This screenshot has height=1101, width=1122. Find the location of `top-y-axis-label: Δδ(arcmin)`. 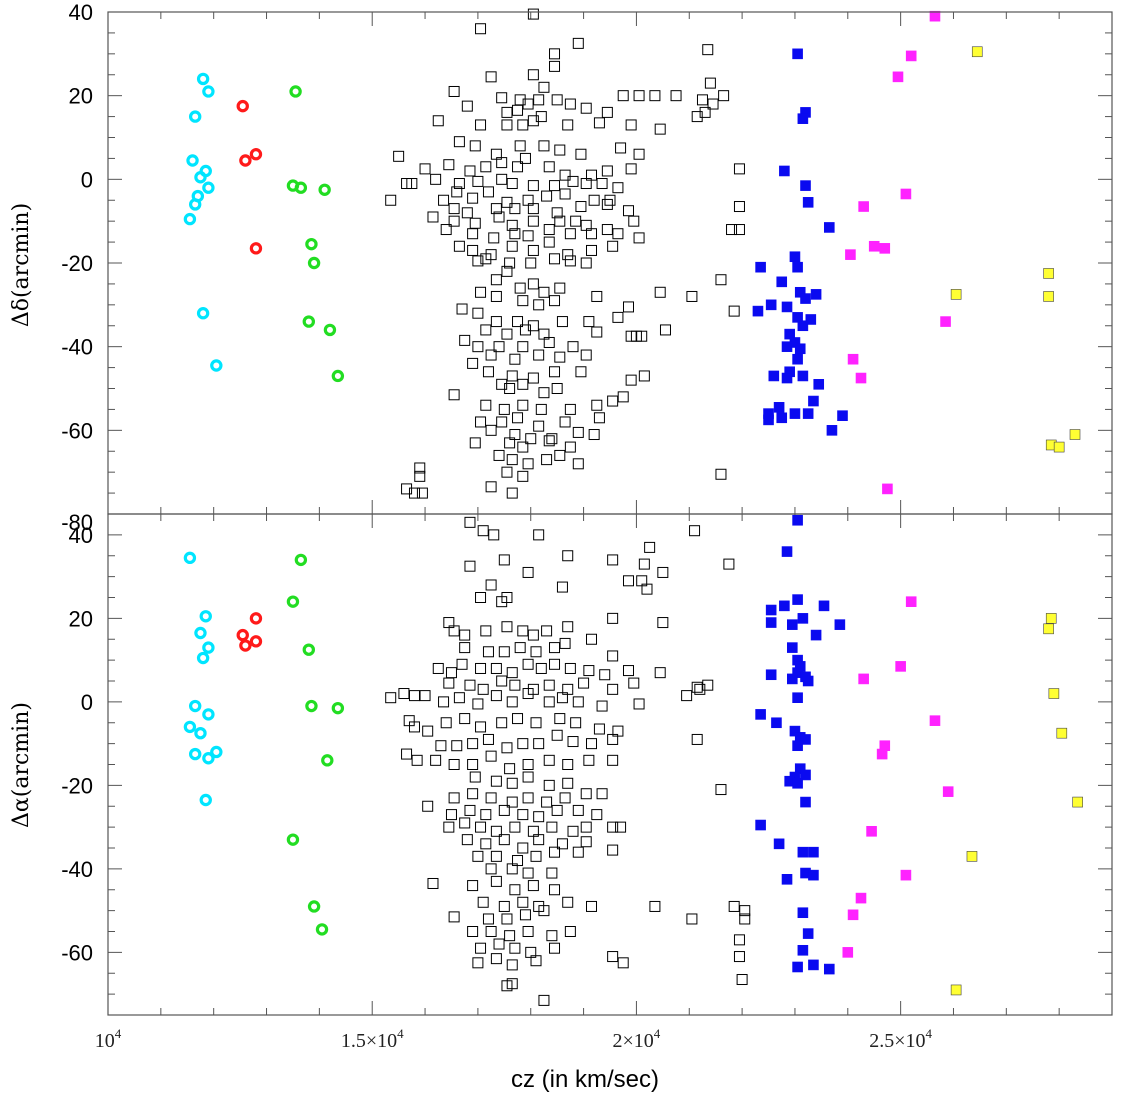

top-y-axis-label: Δδ(arcmin) is located at coordinates (21, 265).